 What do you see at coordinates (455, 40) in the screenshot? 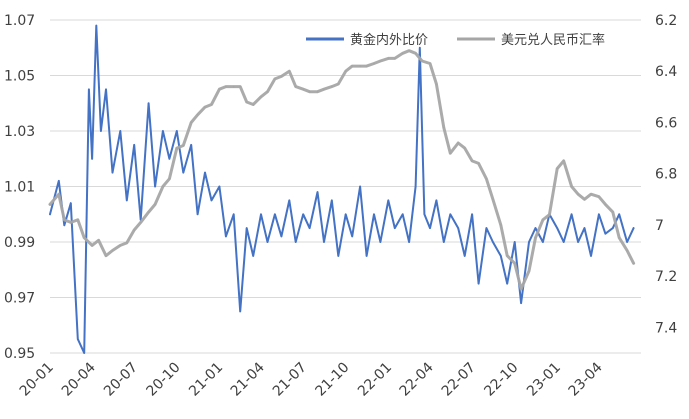
I see `legend: 黄金内外比价 美元兑人民币汇率` at bounding box center [455, 40].